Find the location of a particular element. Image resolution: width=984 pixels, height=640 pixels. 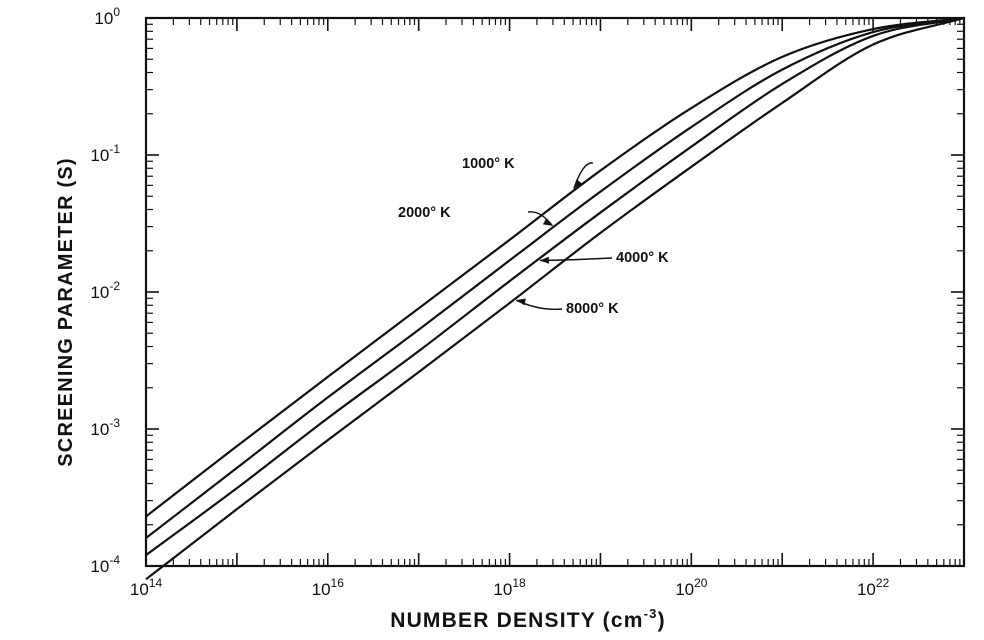

x-axis-title: NUMBER DENSITY (cm-3) is located at coordinates (528, 619).